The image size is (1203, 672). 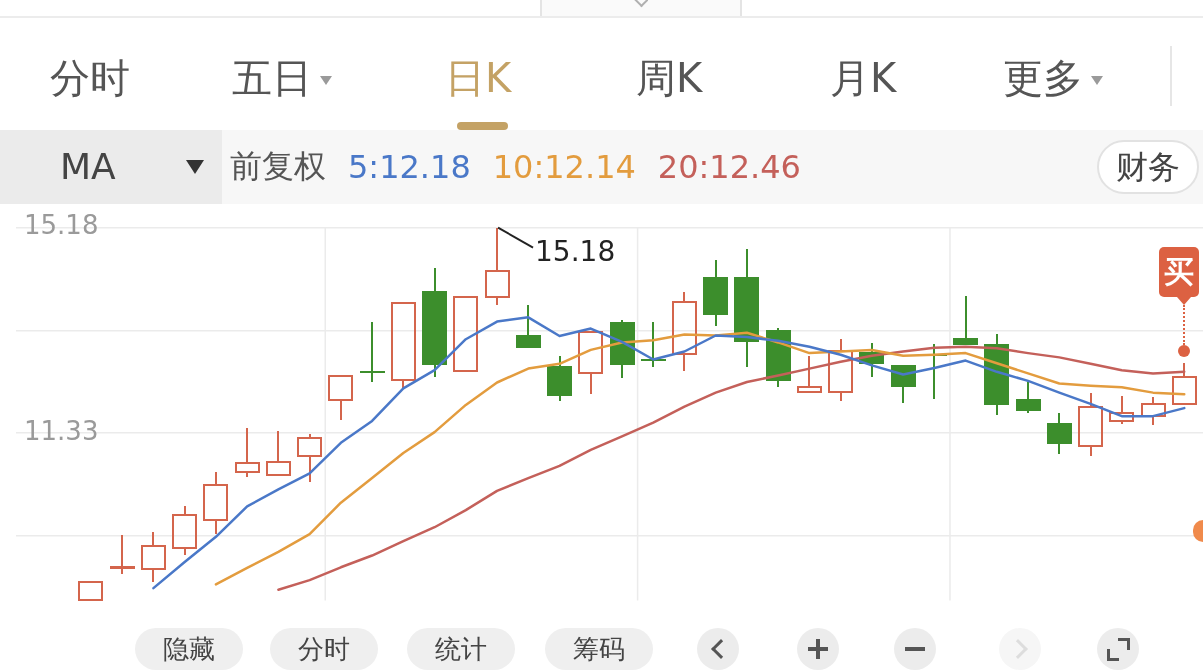 What do you see at coordinates (478, 78) in the screenshot?
I see `text: 日K` at bounding box center [478, 78].